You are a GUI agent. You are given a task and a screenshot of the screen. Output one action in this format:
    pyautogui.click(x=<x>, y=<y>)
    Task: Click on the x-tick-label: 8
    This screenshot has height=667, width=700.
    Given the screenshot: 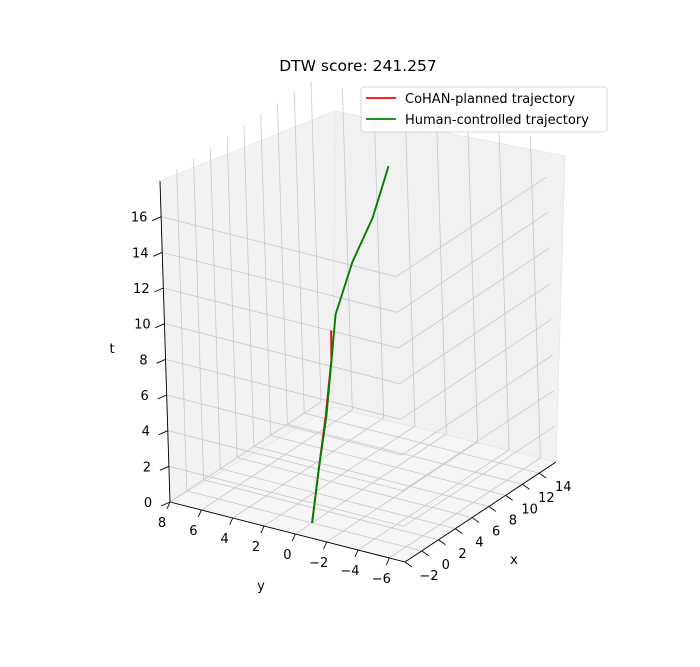 What is the action you would take?
    pyautogui.click(x=513, y=520)
    